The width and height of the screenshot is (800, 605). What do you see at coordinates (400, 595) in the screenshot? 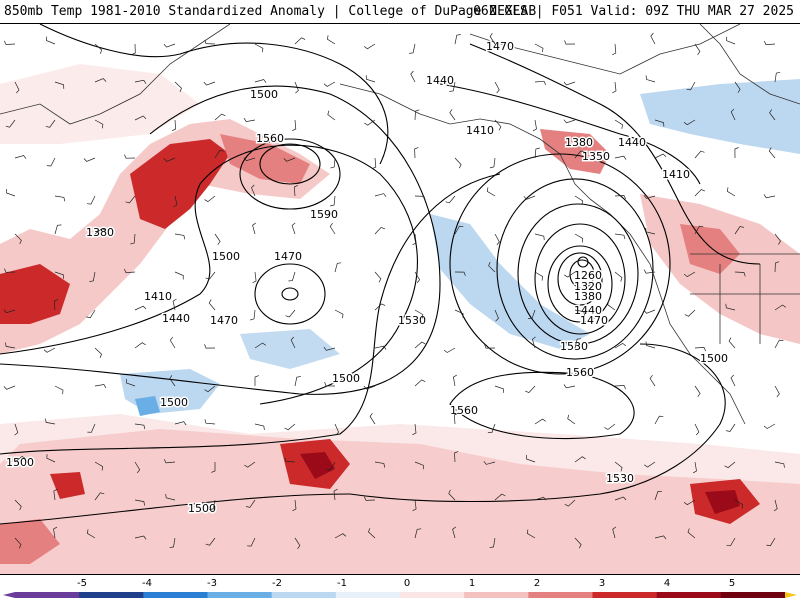
I see `legend-color-bar` at bounding box center [400, 595].